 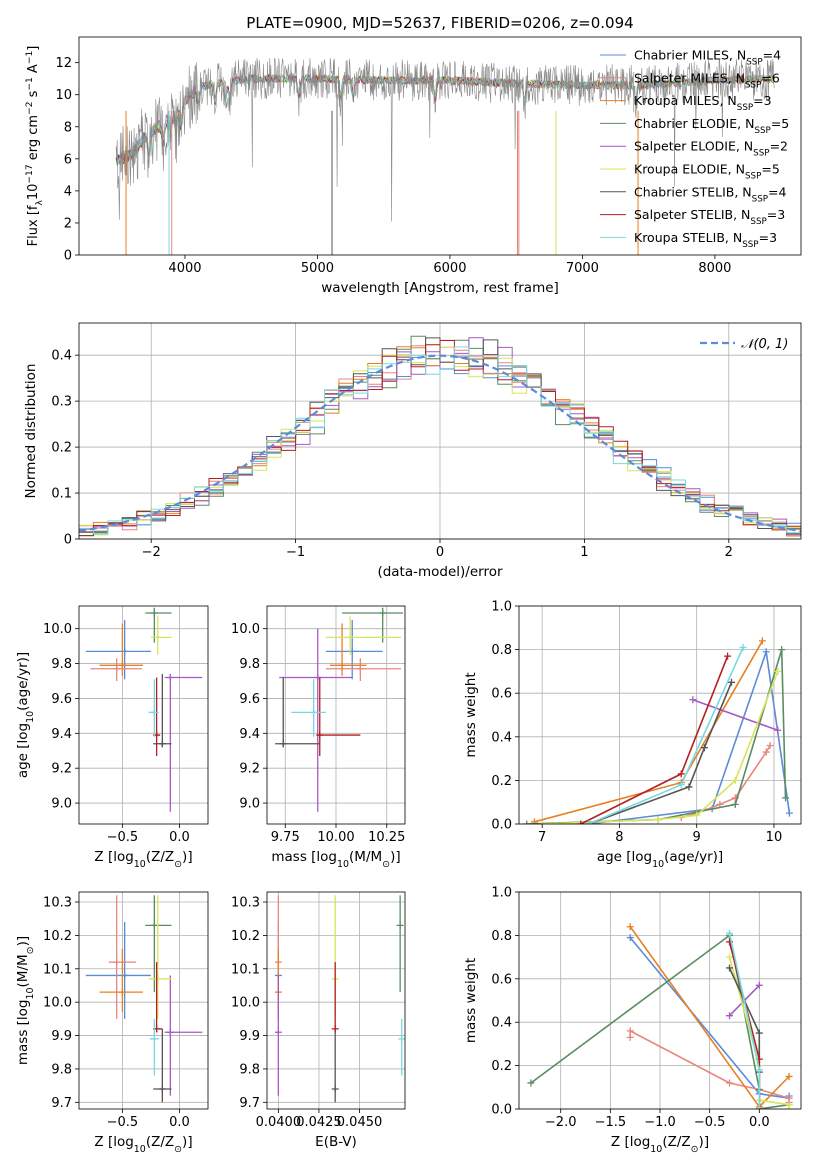 I want to click on y-tick-label: 0.2, so click(x=501, y=1066).